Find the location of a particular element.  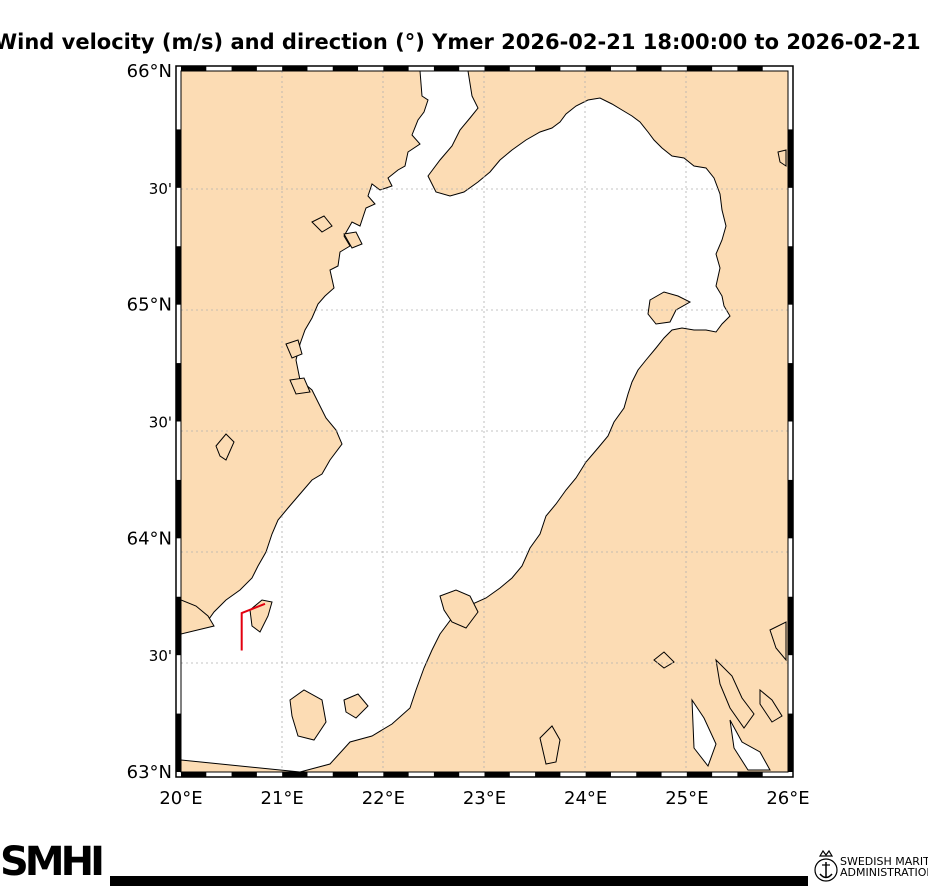

agency-name-line1: SWEDISH MARITIME is located at coordinates (884, 861).